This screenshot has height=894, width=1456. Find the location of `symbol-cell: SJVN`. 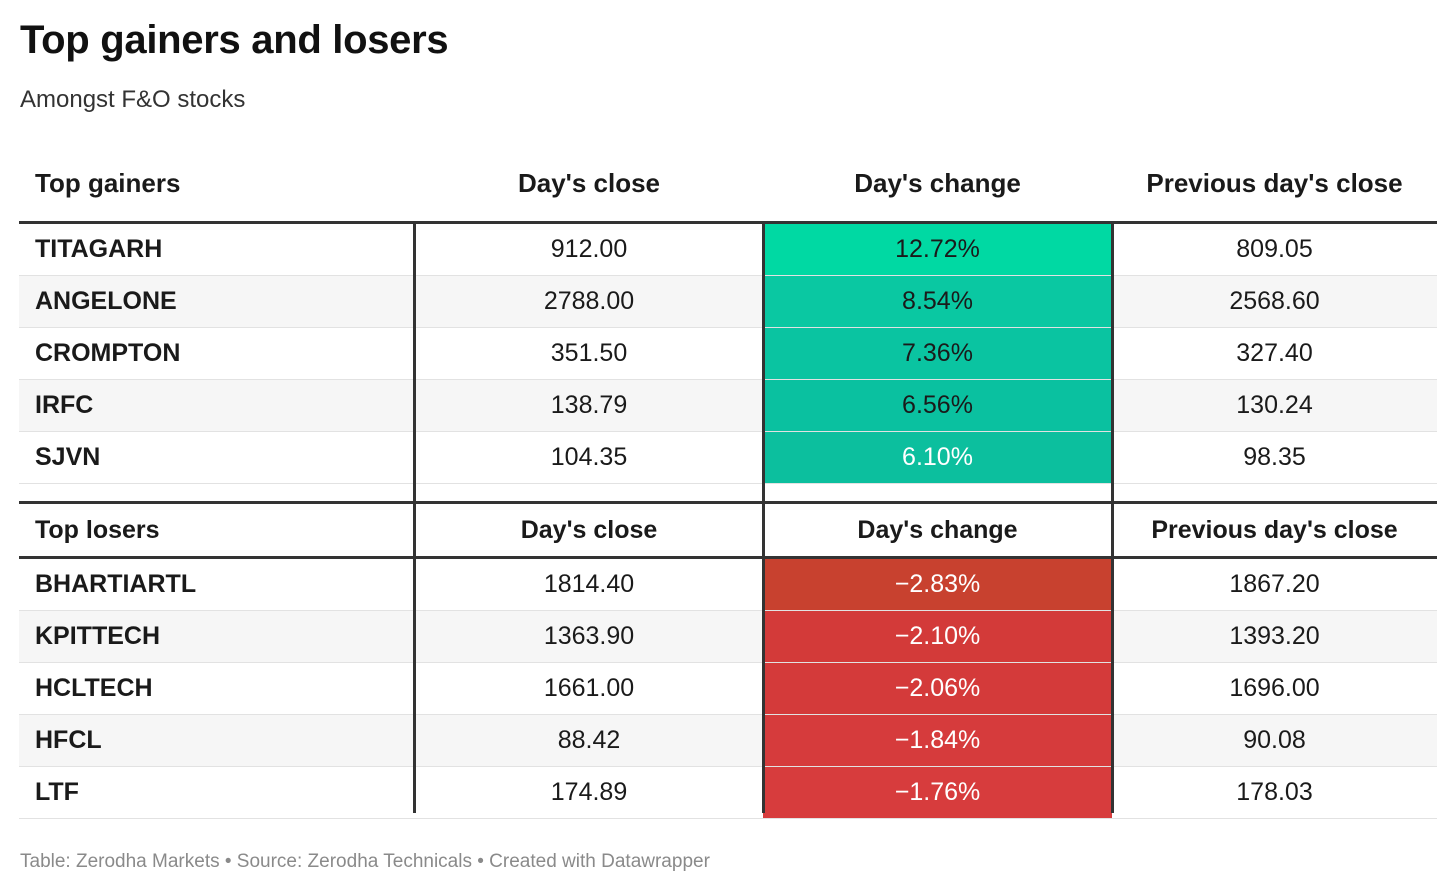

symbol-cell: SJVN is located at coordinates (68, 457).